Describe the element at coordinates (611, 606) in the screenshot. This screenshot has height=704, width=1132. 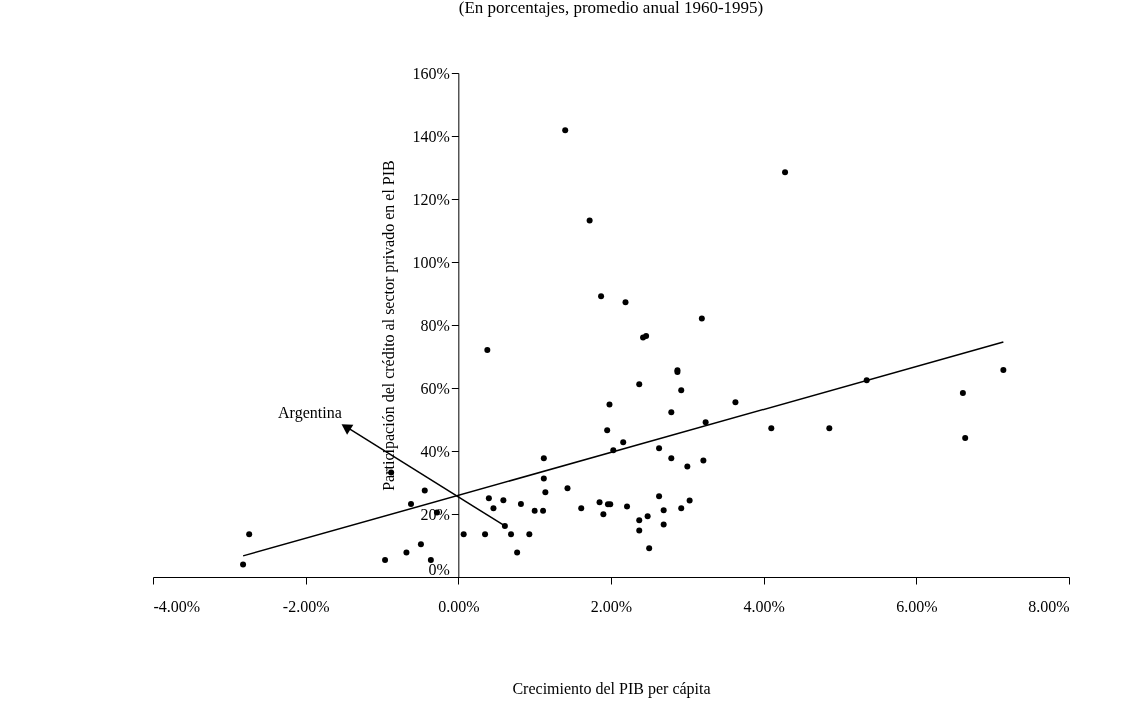
I see `x-tick-label: 2.00%` at that location.